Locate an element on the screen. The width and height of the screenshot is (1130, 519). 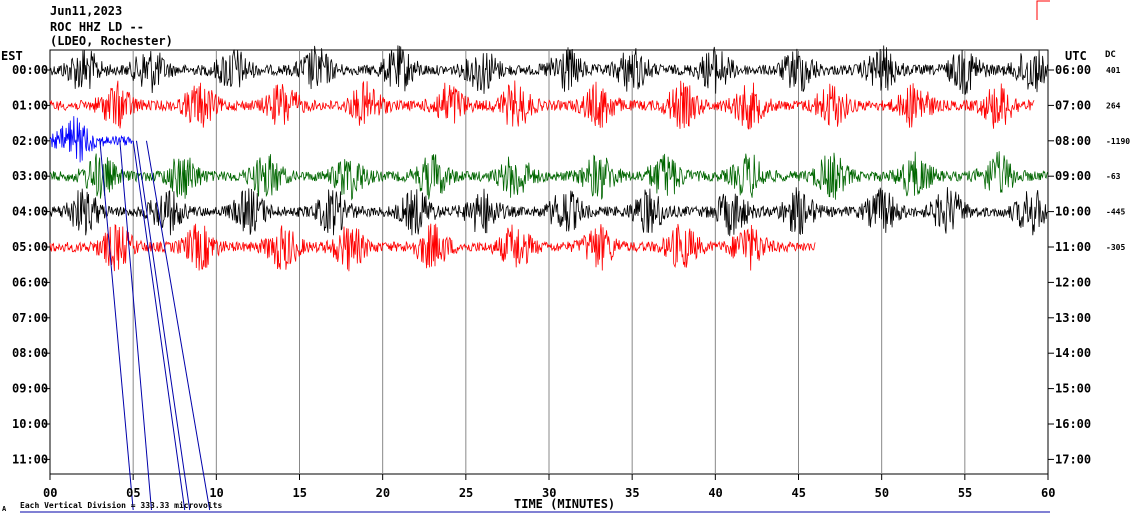
utc-label-11:00: 11:00 is located at coordinates (1073, 247).